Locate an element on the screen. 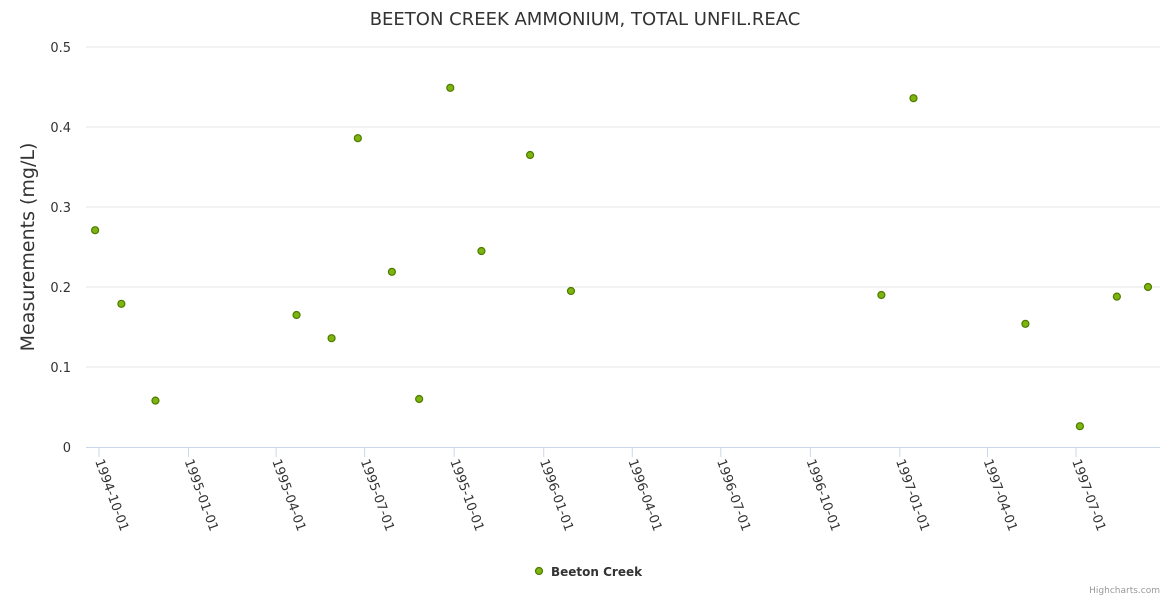 Image resolution: width=1170 pixels, height=600 pixels. x-tick-label: 1994-10-01 is located at coordinates (111, 495).